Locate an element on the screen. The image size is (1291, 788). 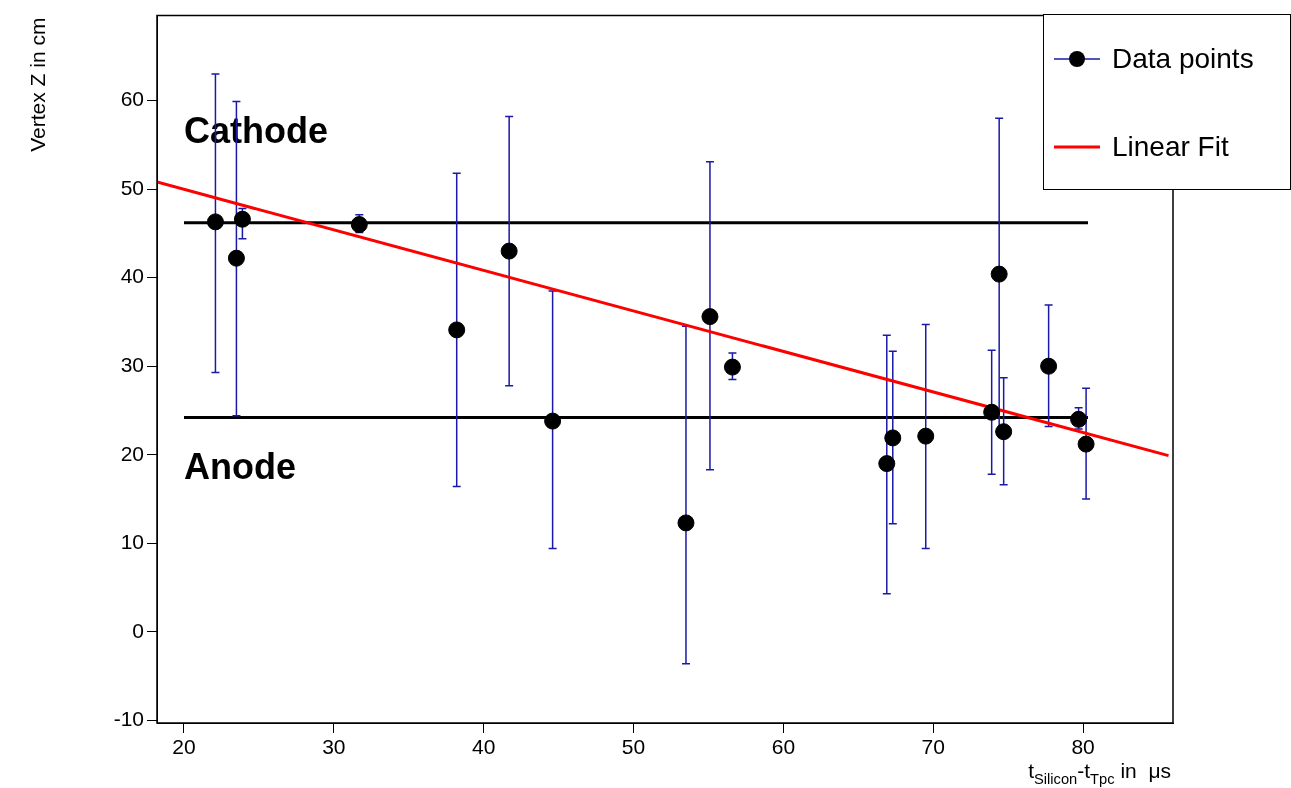
y-tick-label: 50 is located at coordinates (132, 187).